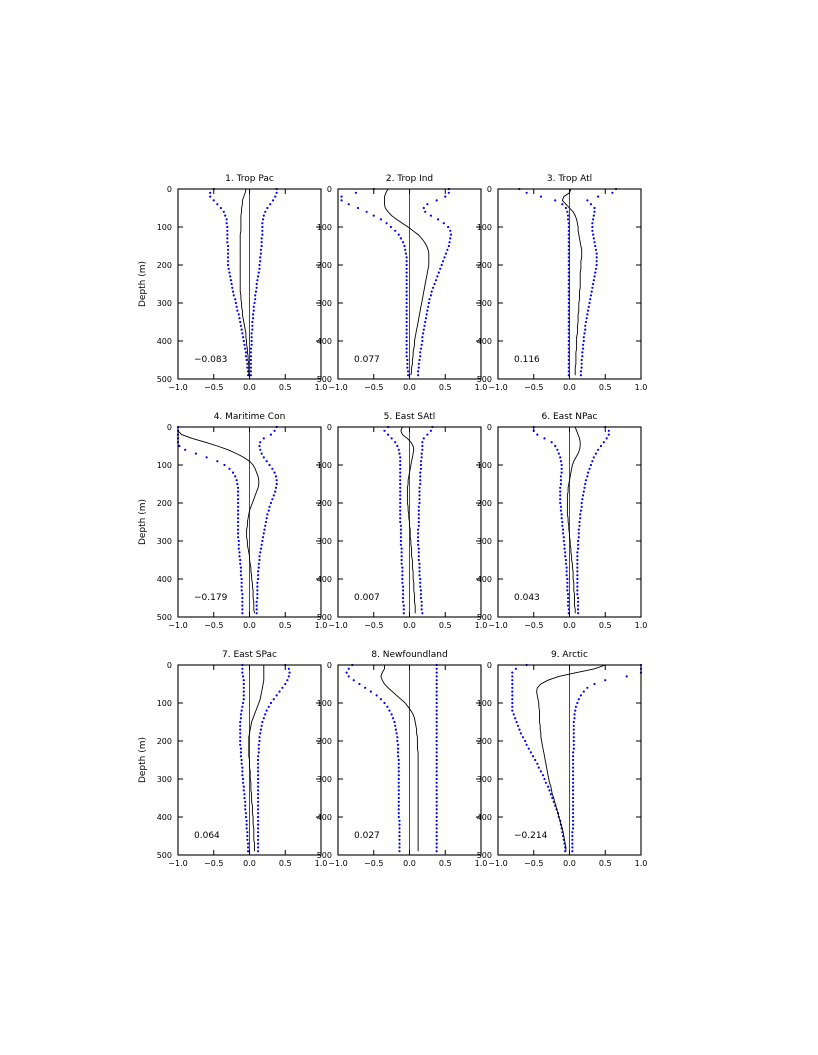  I want to click on x-tick-label: 1.0, so click(481, 863).